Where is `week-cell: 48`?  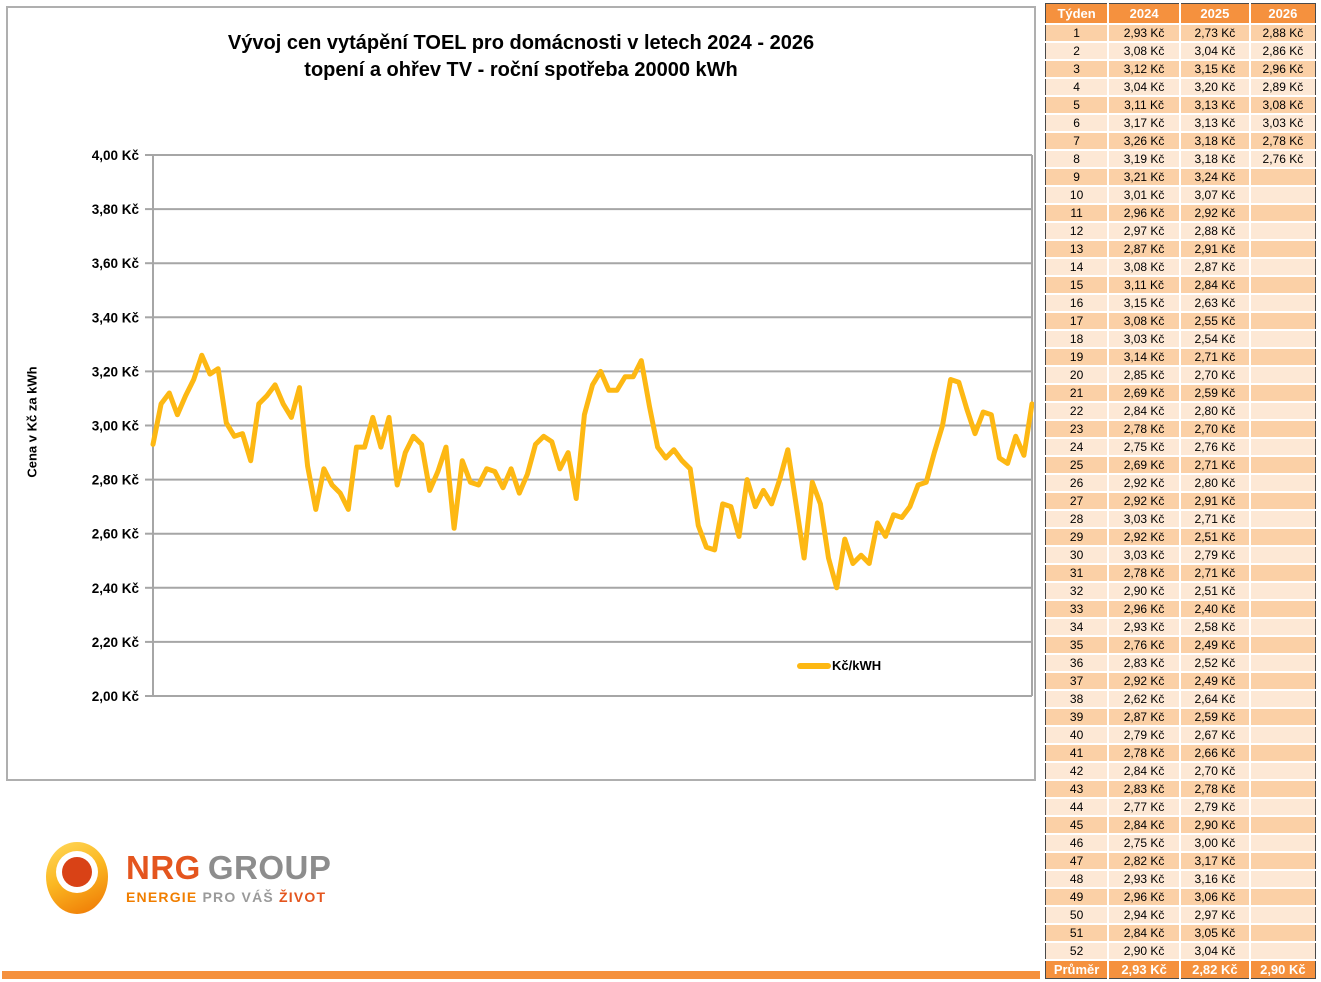
week-cell: 48 is located at coordinates (1077, 879).